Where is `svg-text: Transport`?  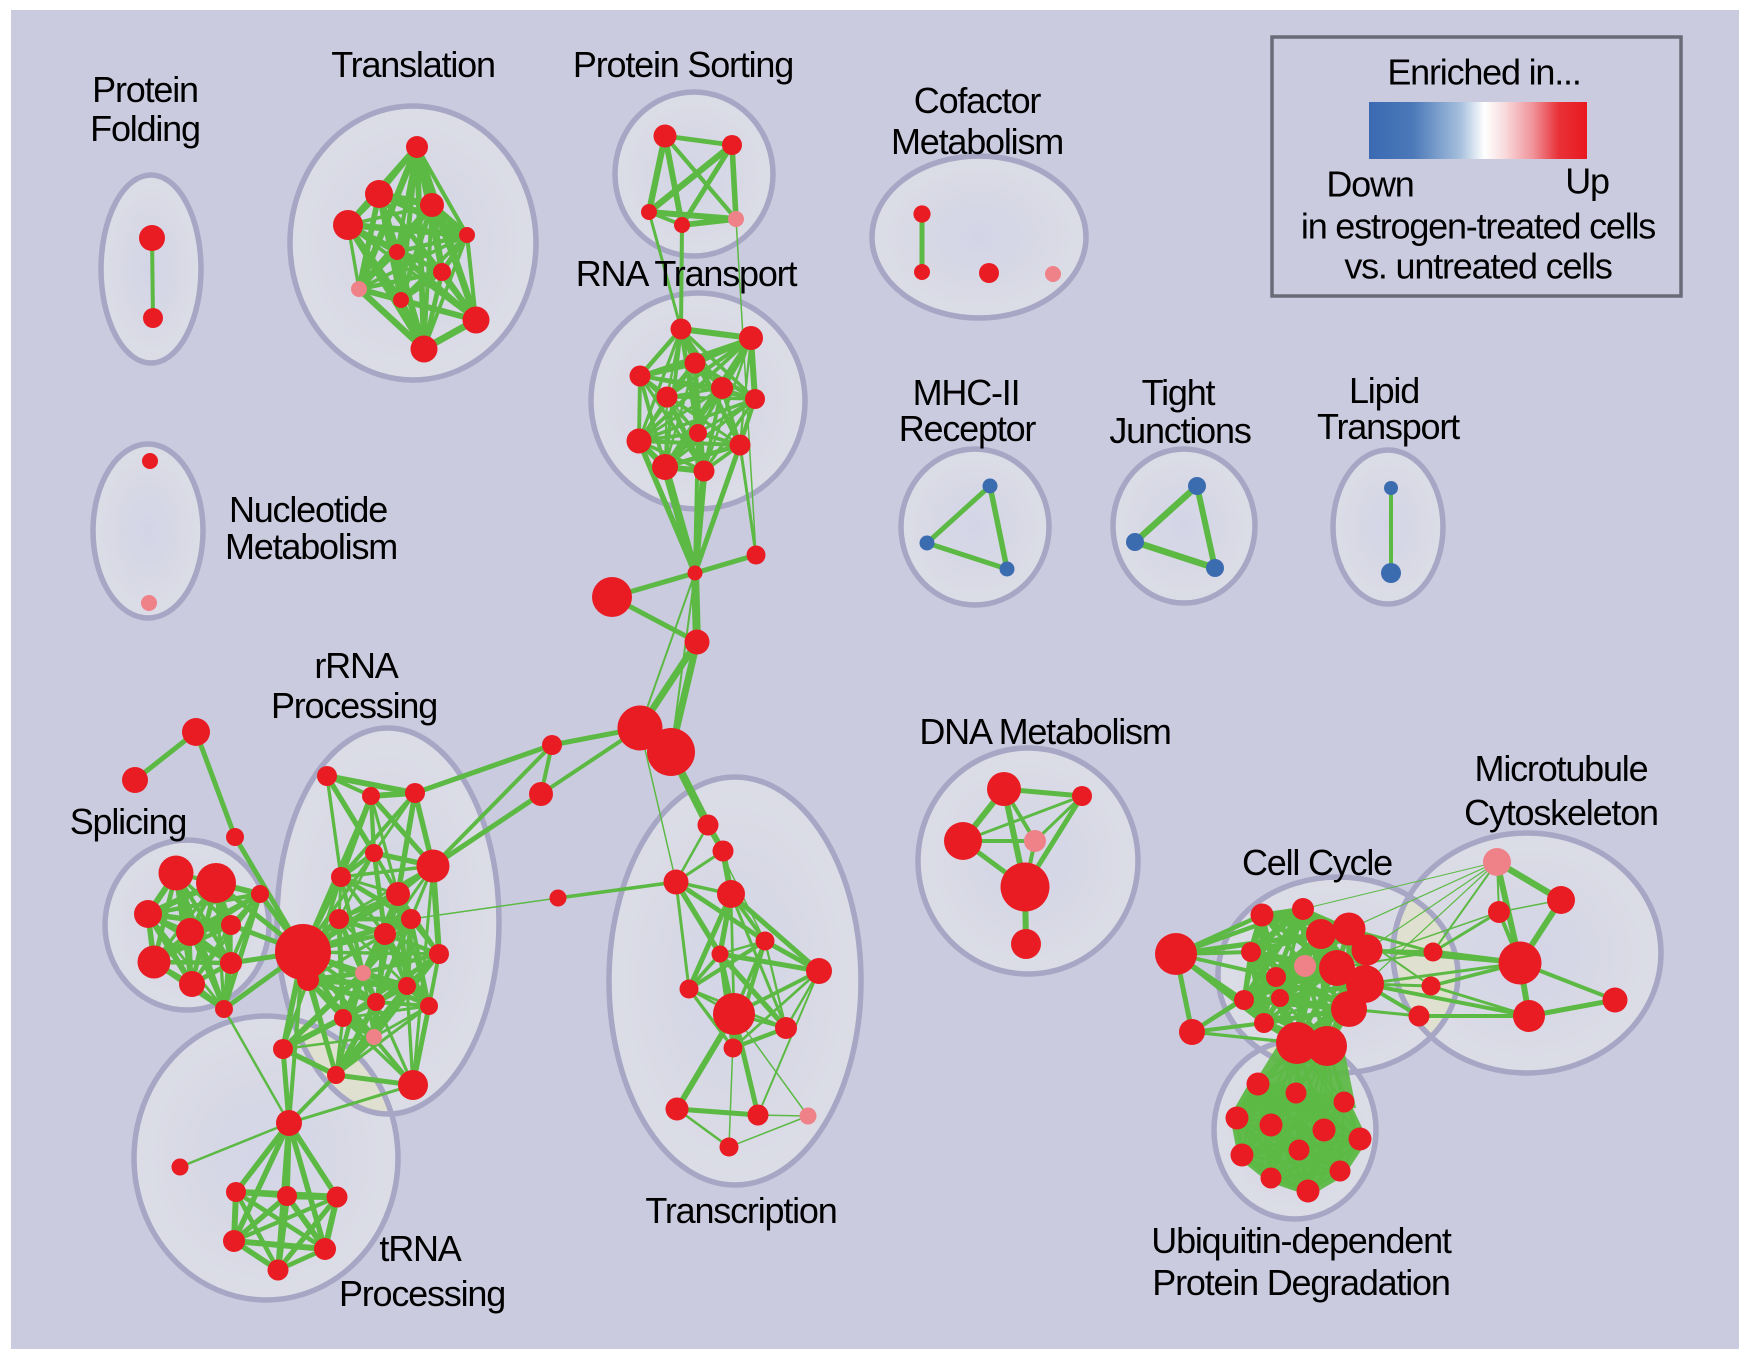 svg-text: Transport is located at coordinates (1388, 426).